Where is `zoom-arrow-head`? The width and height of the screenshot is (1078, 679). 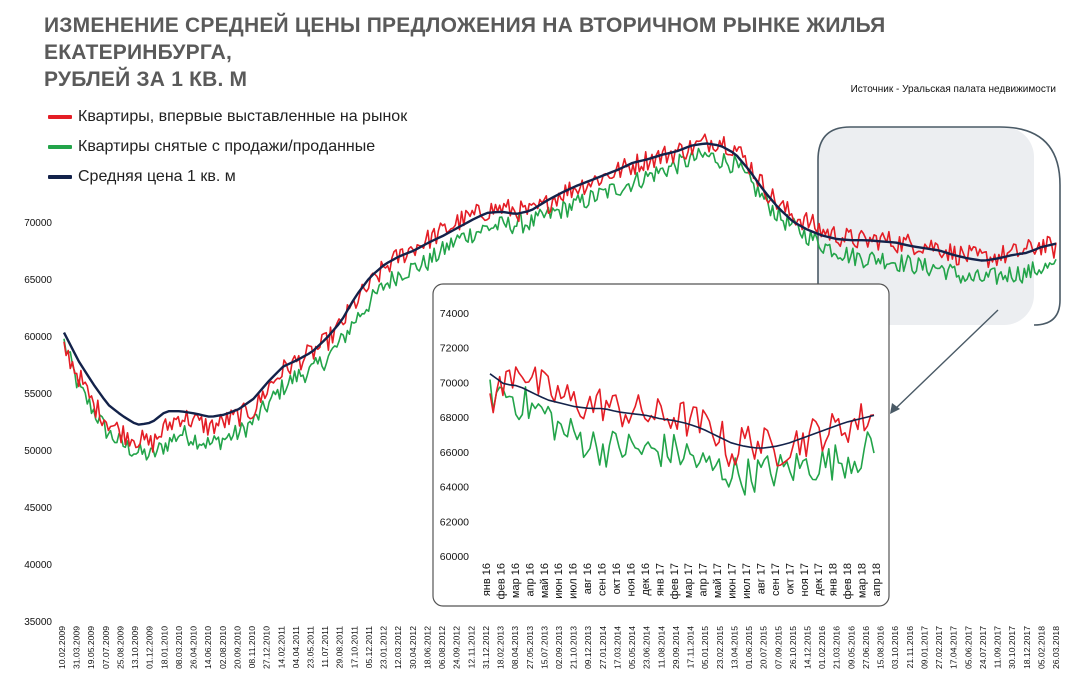
zoom-arrow-head is located at coordinates (895, 408).